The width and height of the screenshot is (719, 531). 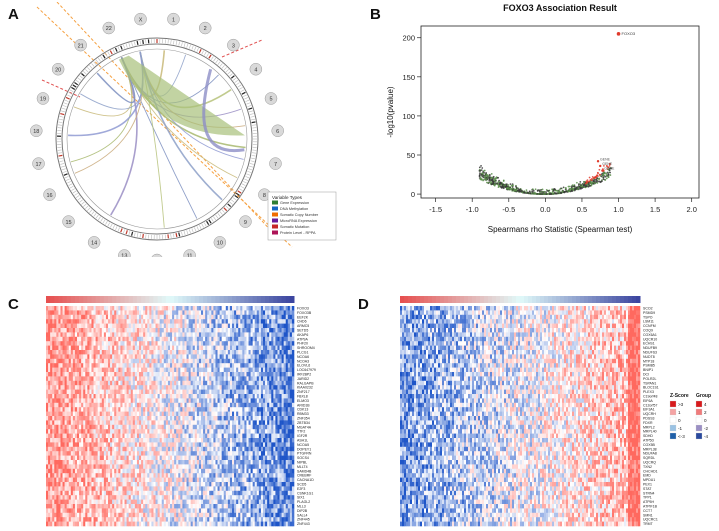 What do you see at coordinates (256, 69) in the screenshot?
I see `chromosome-label-4: 4` at bounding box center [256, 69].